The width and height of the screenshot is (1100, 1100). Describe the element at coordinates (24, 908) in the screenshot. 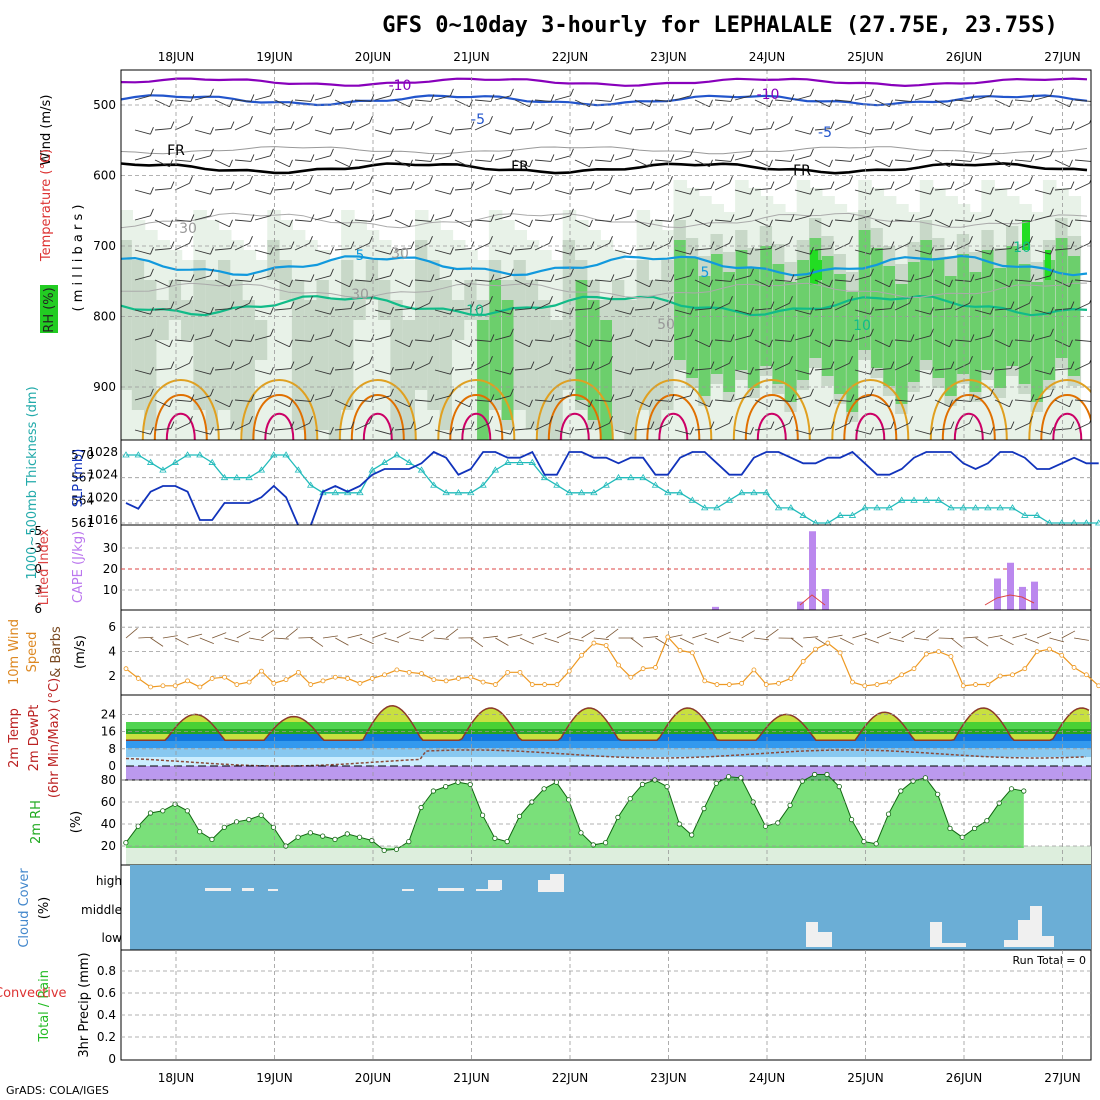

I see `cloud-ylabel-1: Cloud Cover` at that location.